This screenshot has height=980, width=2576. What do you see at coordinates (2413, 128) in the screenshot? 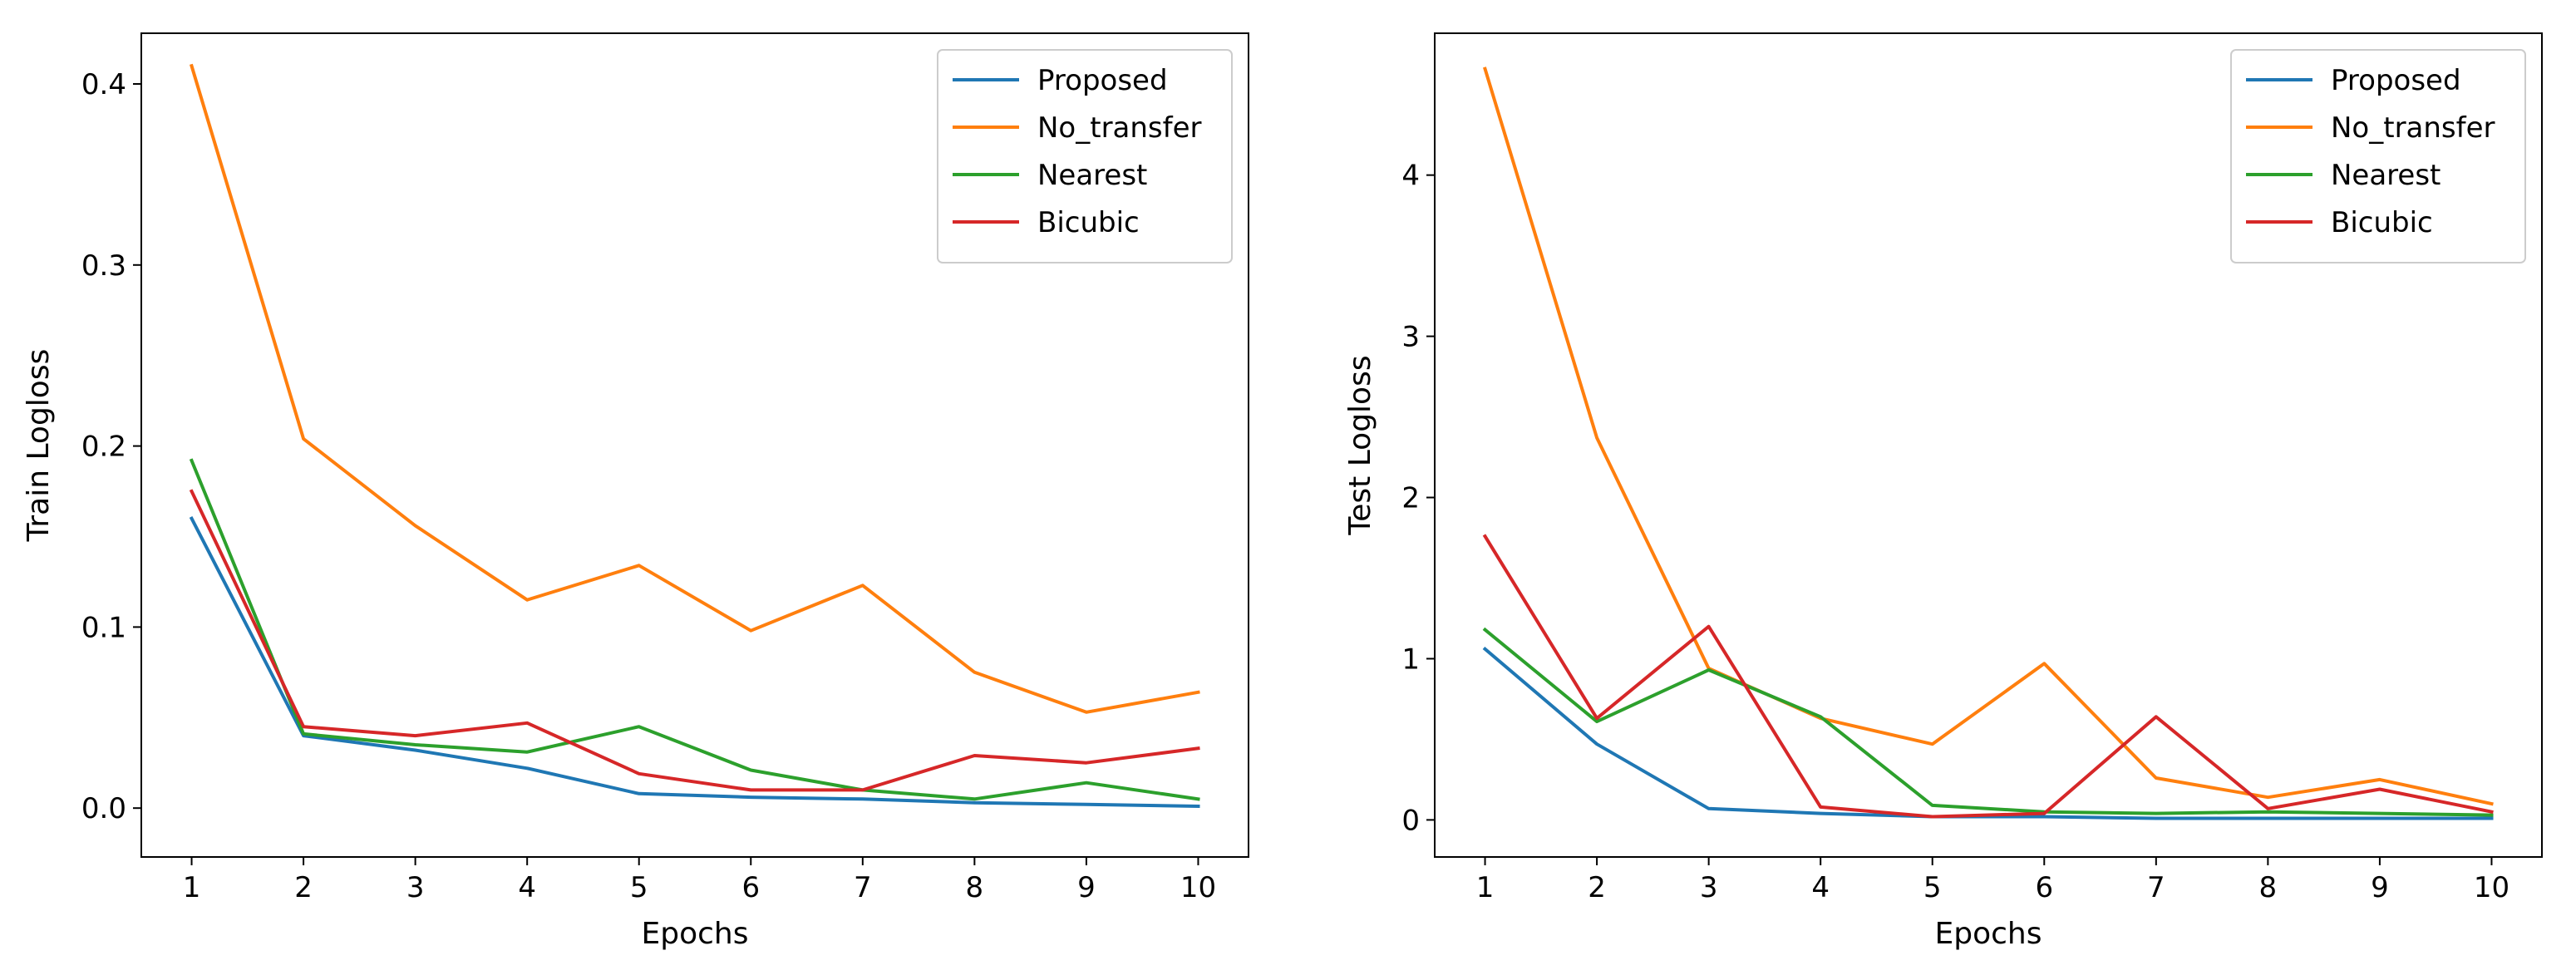
I see `chart2-legend-label-no-transfer: No_transfer` at bounding box center [2413, 128].